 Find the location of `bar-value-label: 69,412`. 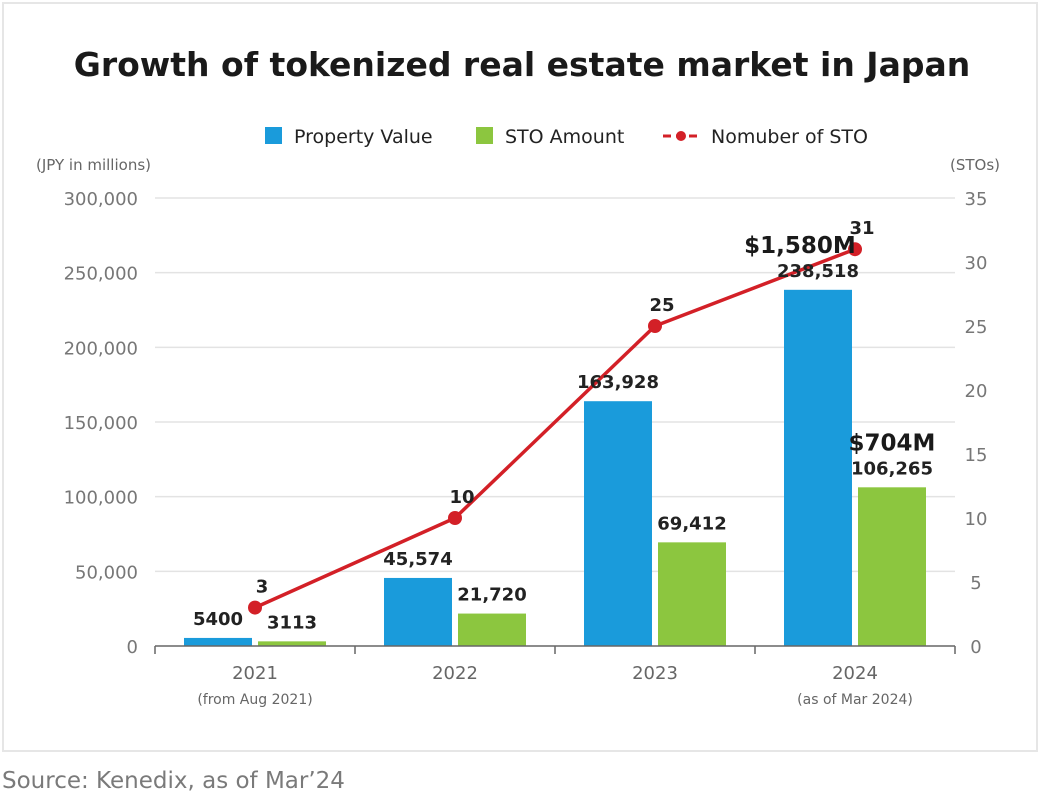

bar-value-label: 69,412 is located at coordinates (691, 523).